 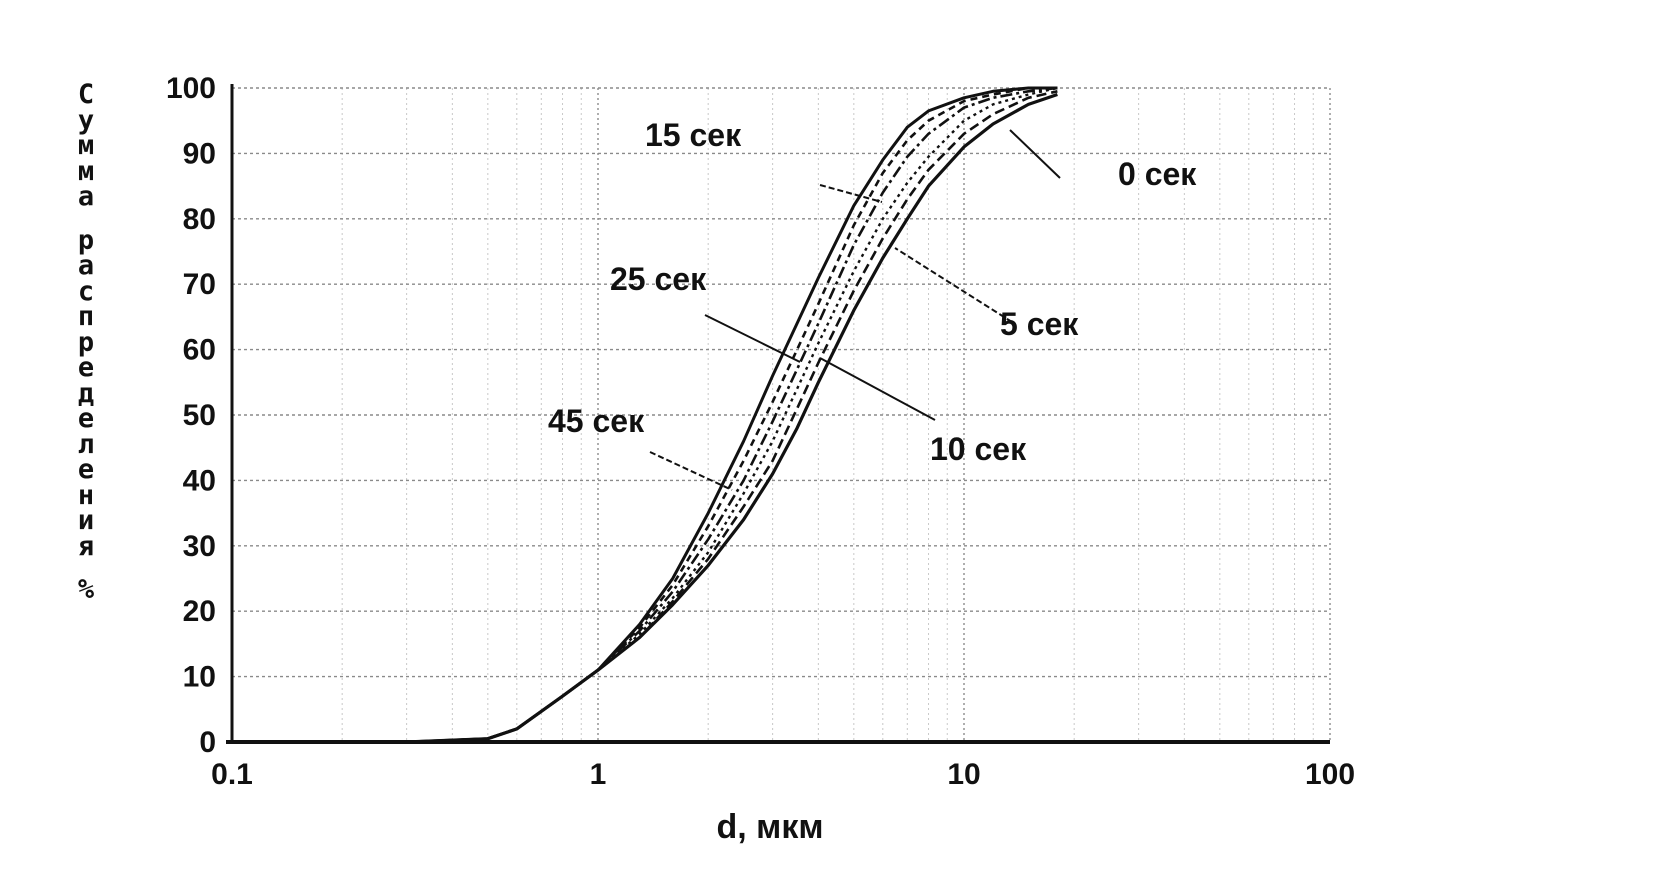 I want to click on annotation-25-sec: 25 сек, so click(x=658, y=279).